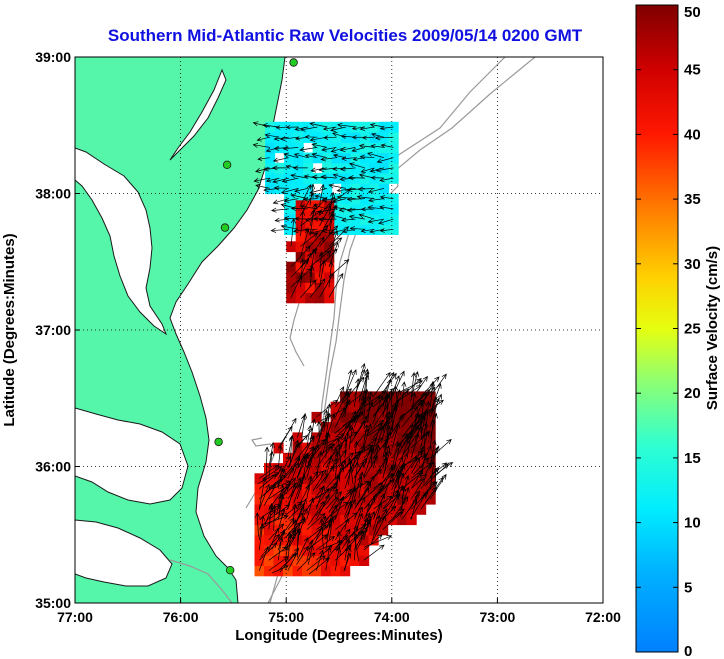 This screenshot has width=724, height=659. What do you see at coordinates (603, 617) in the screenshot?
I see `x-tick-label: 72:00` at bounding box center [603, 617].